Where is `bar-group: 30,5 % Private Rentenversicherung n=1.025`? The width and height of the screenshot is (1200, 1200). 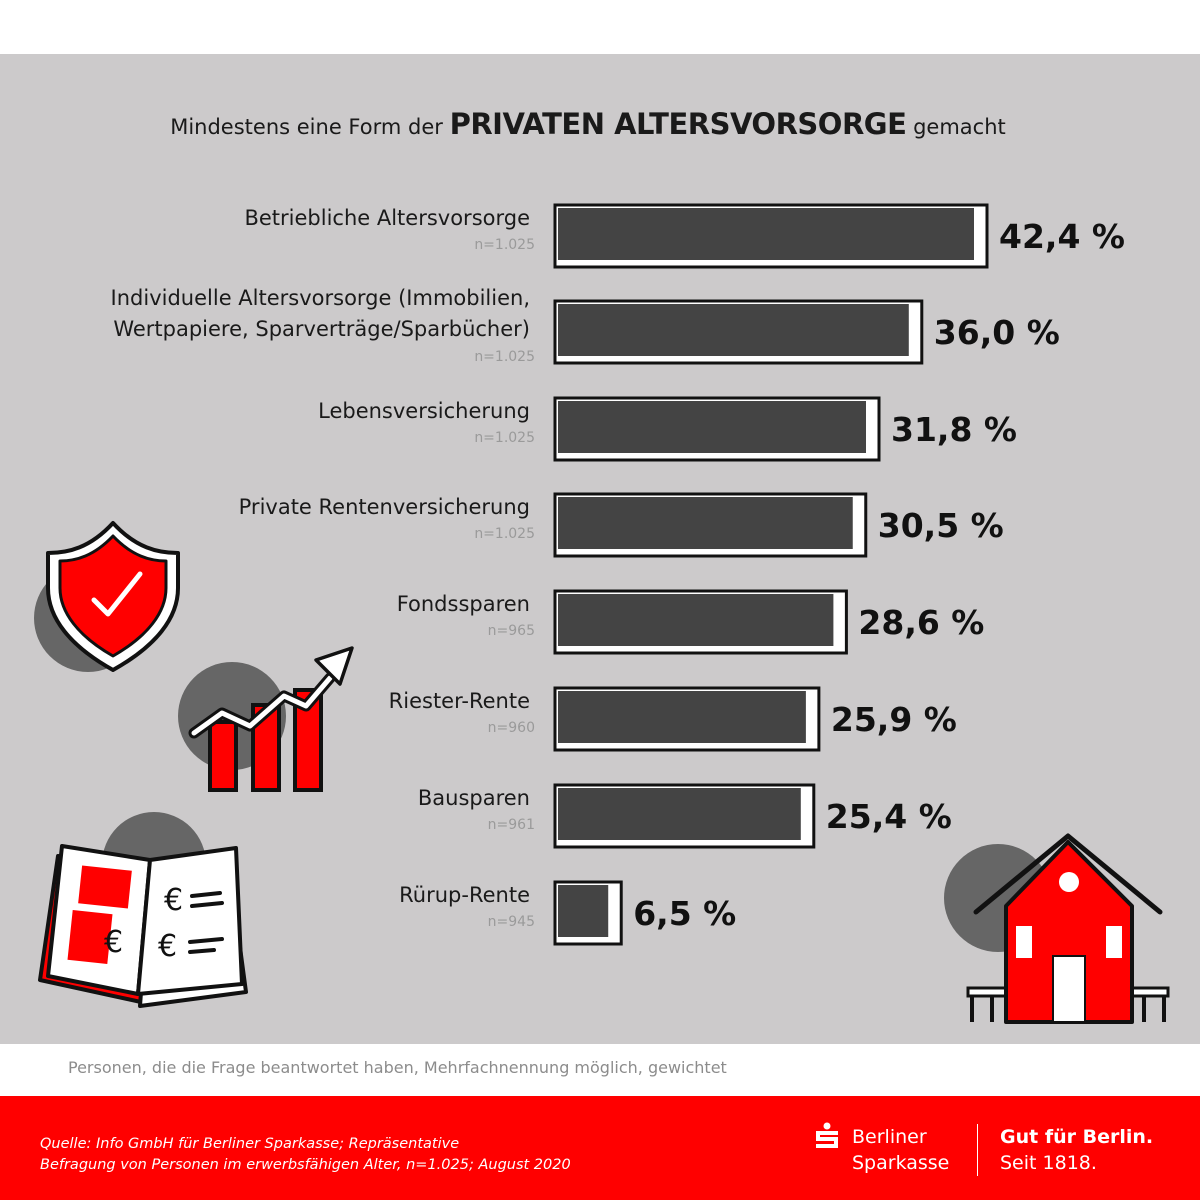
bar-group: 30,5 % Private Rentenversicherung n=1.025 is located at coordinates (621, 525).